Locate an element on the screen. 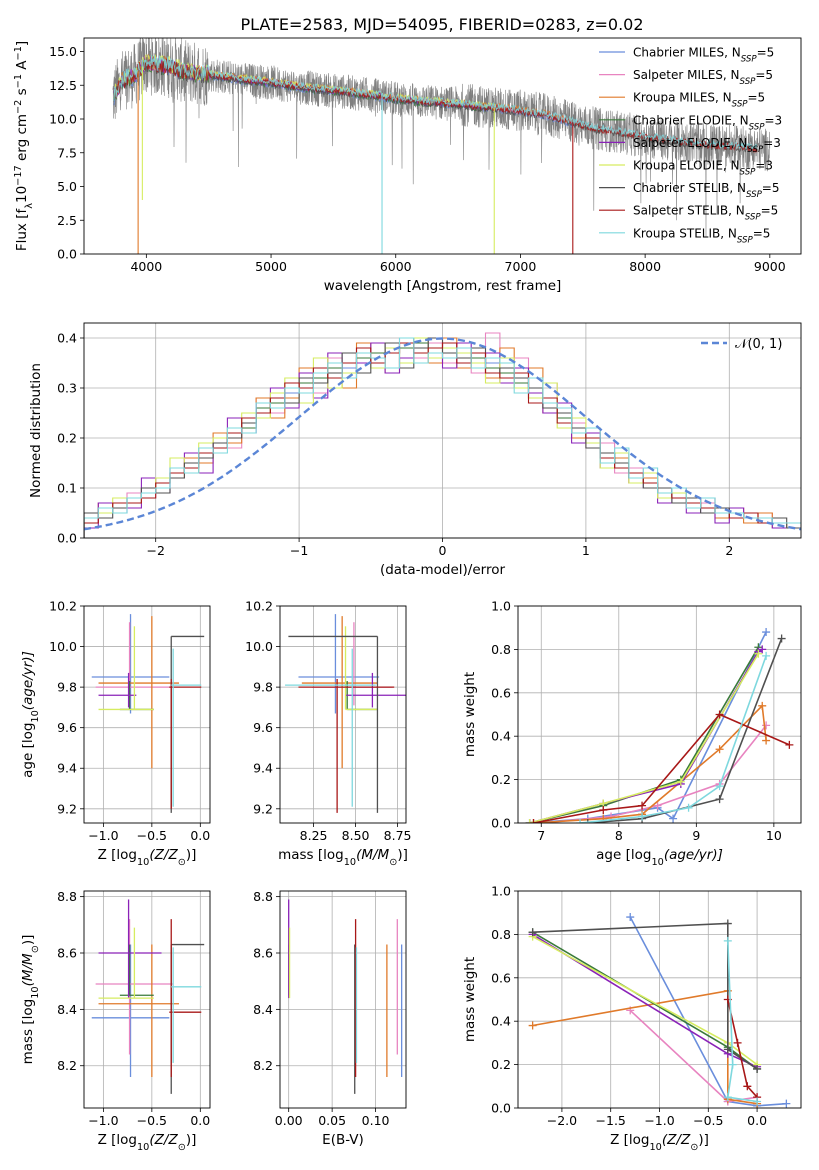 This screenshot has height=1170, width=819. spectrum-legend-label-4-part-2: =3 is located at coordinates (772, 143).